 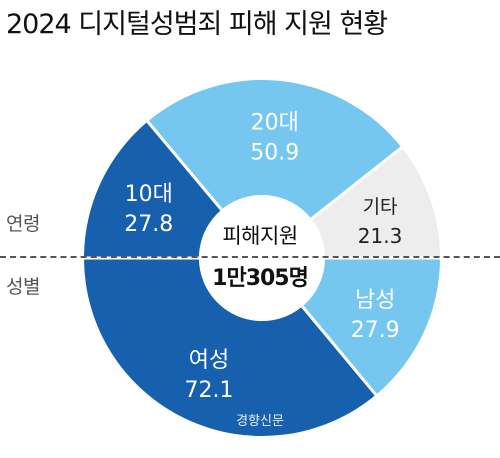 I want to click on slice-value-male: 72.1, so click(x=208, y=390).